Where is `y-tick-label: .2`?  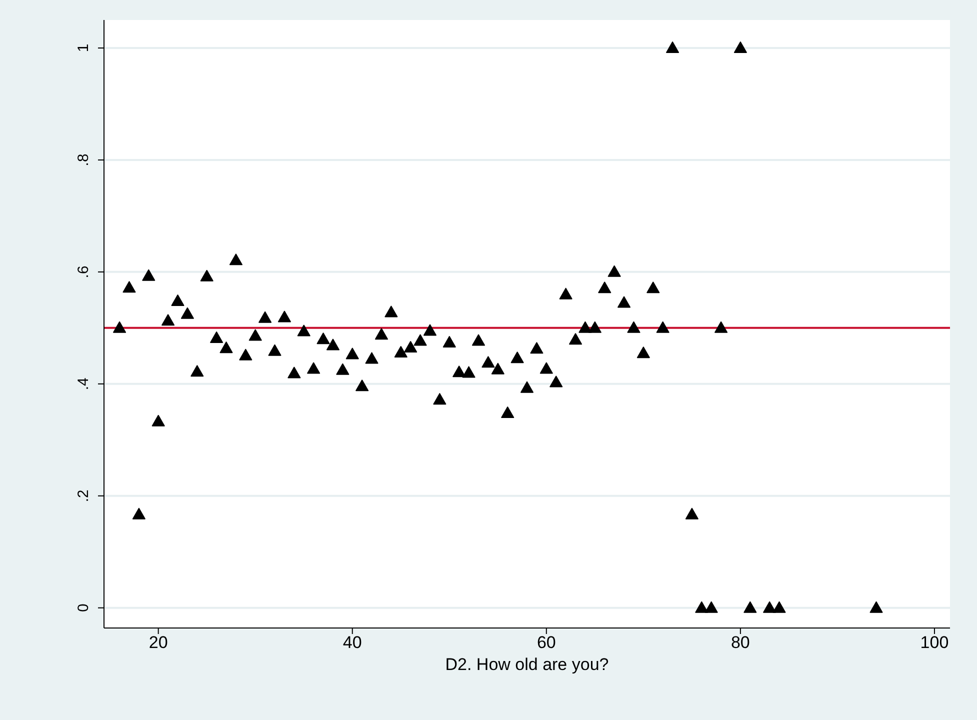 y-tick-label: .2 is located at coordinates (83, 496).